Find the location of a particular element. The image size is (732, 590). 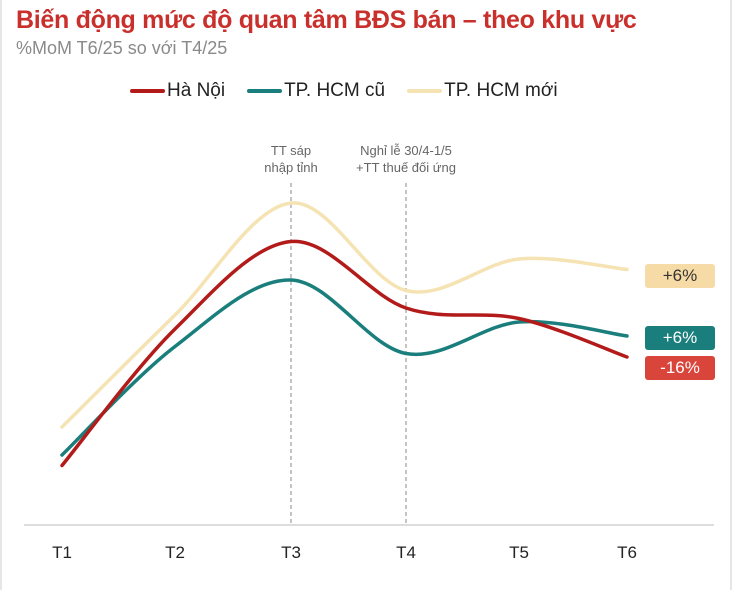

annotation-text: nhập tỉnh is located at coordinates (291, 167).